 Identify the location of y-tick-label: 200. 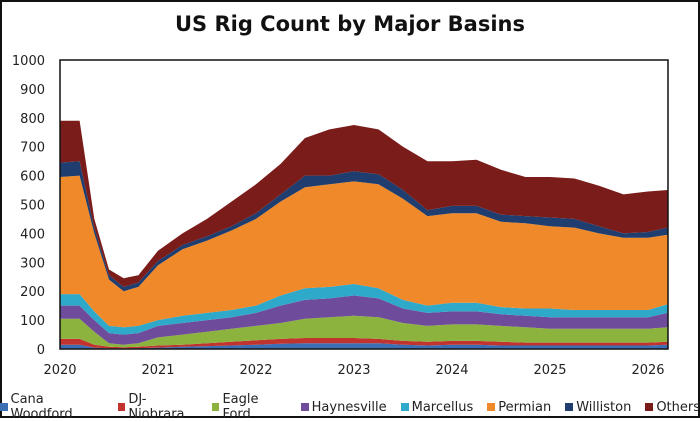
(32, 292).